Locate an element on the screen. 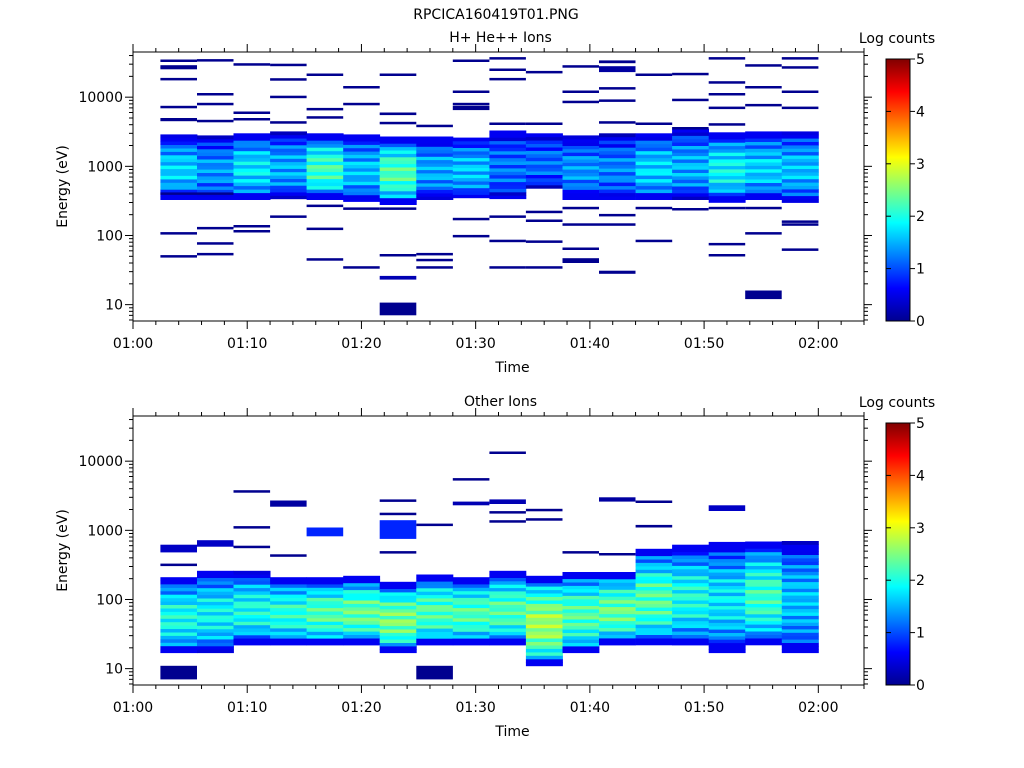 The image size is (1024, 768). cell-c16-b4 is located at coordinates (763, 105).